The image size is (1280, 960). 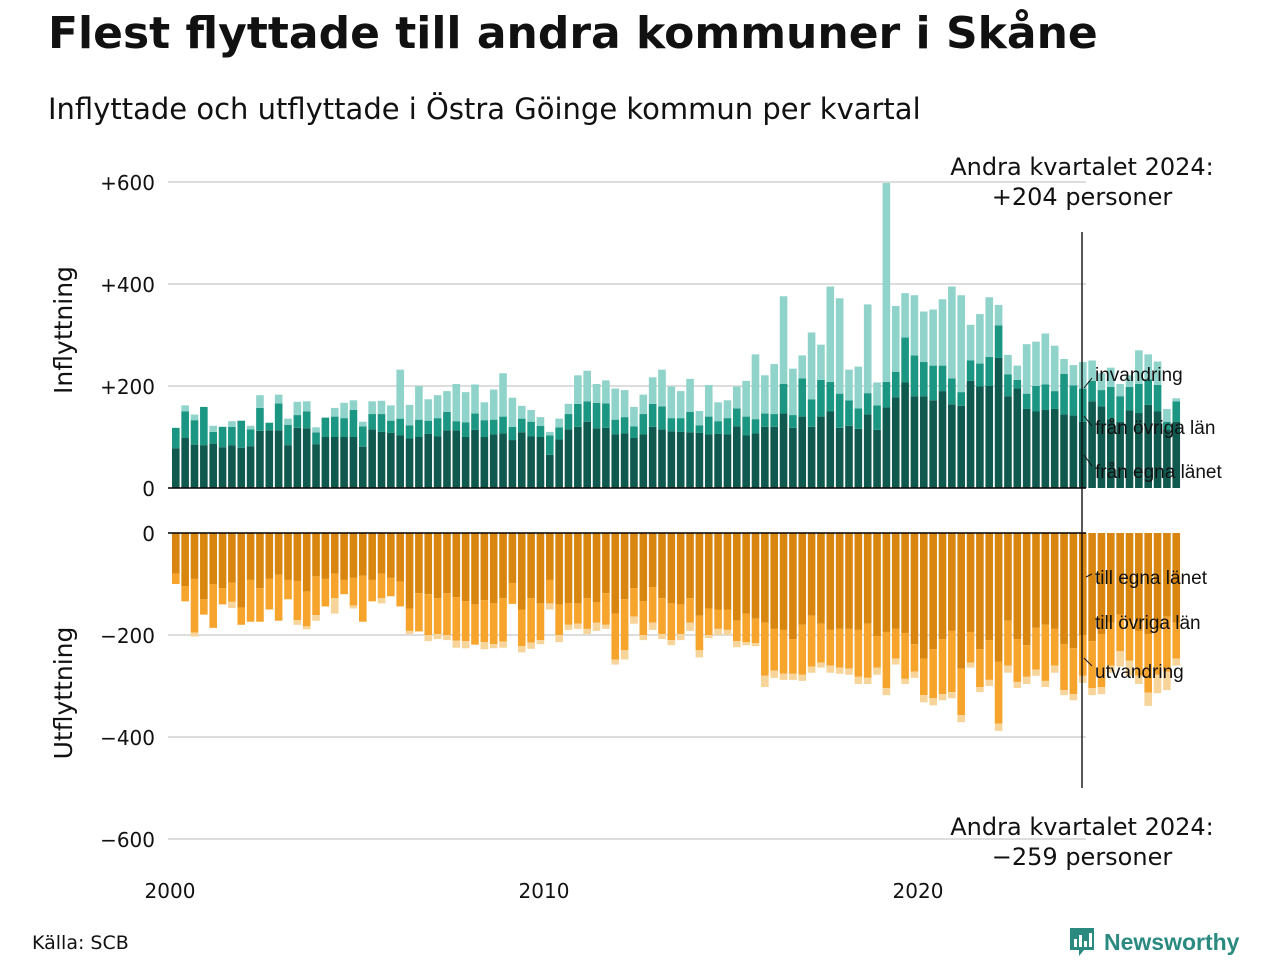 I want to click on leader-fran-ovriga-lan, so click(x=1088, y=421).